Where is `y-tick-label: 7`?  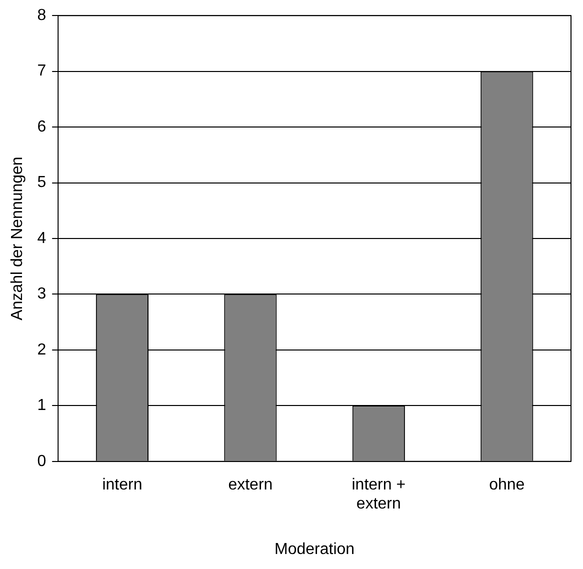 y-tick-label: 7 is located at coordinates (41, 71).